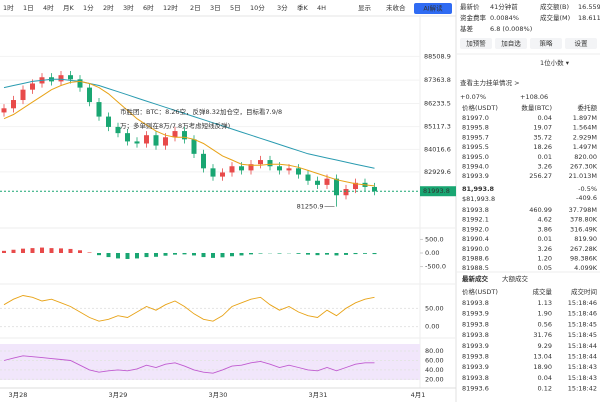 Image resolution: width=600 pixels, height=402 pixels. I want to click on bid-cell: 316.49K, so click(584, 229).